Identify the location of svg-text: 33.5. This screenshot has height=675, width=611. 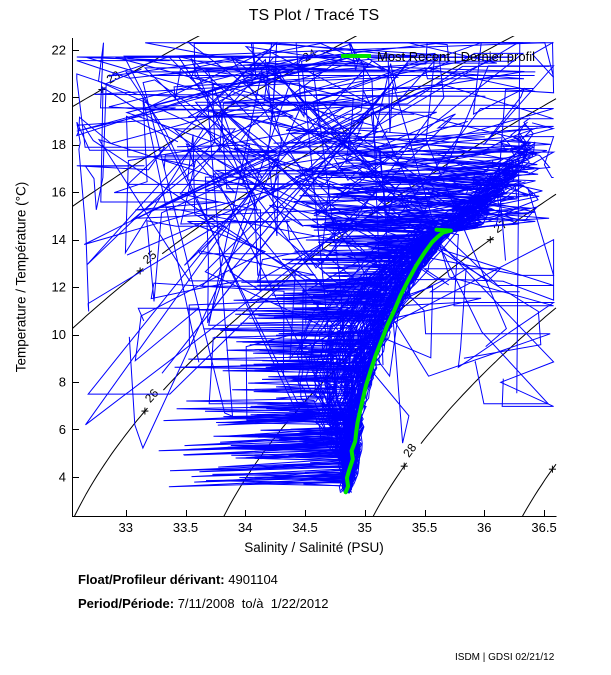
(185, 527).